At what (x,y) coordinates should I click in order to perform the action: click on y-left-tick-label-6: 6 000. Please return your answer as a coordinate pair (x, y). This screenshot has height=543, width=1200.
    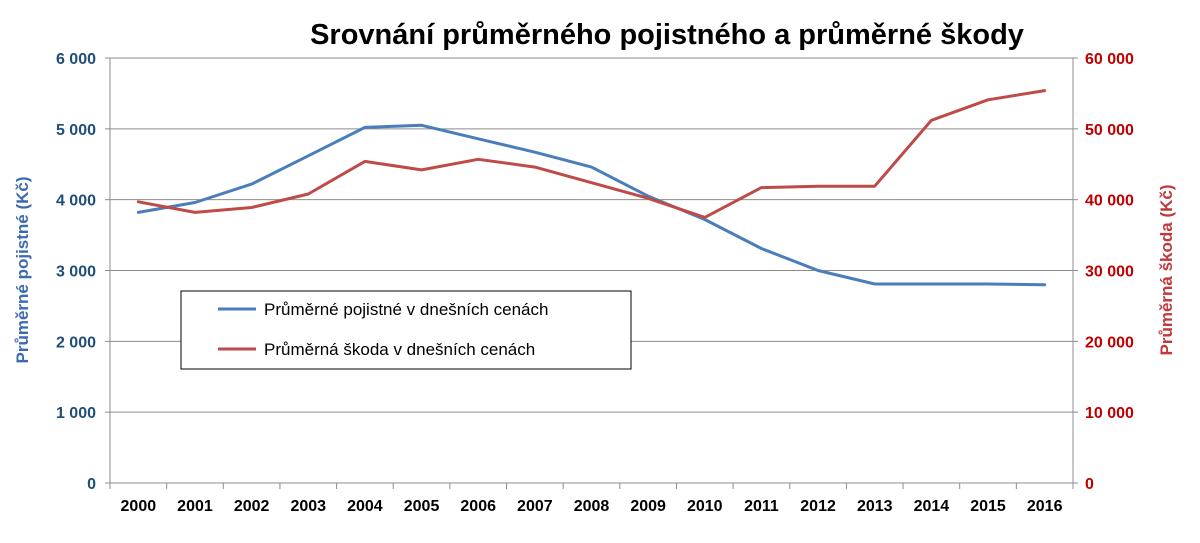
    Looking at the image, I should click on (76, 59).